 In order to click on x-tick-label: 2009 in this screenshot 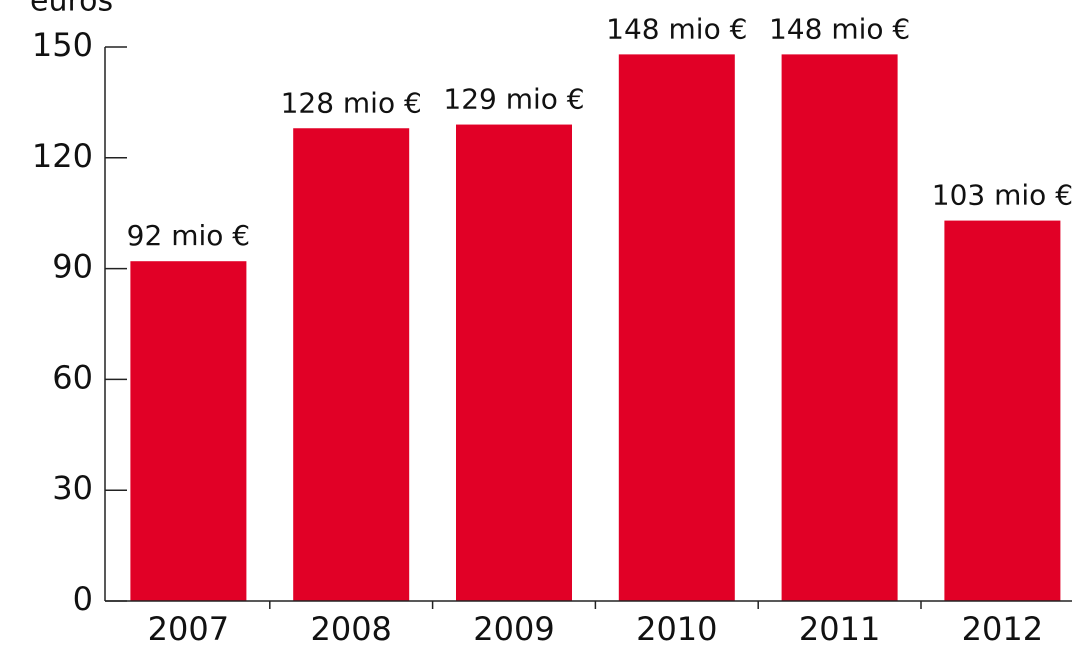, I will do `click(513, 629)`.